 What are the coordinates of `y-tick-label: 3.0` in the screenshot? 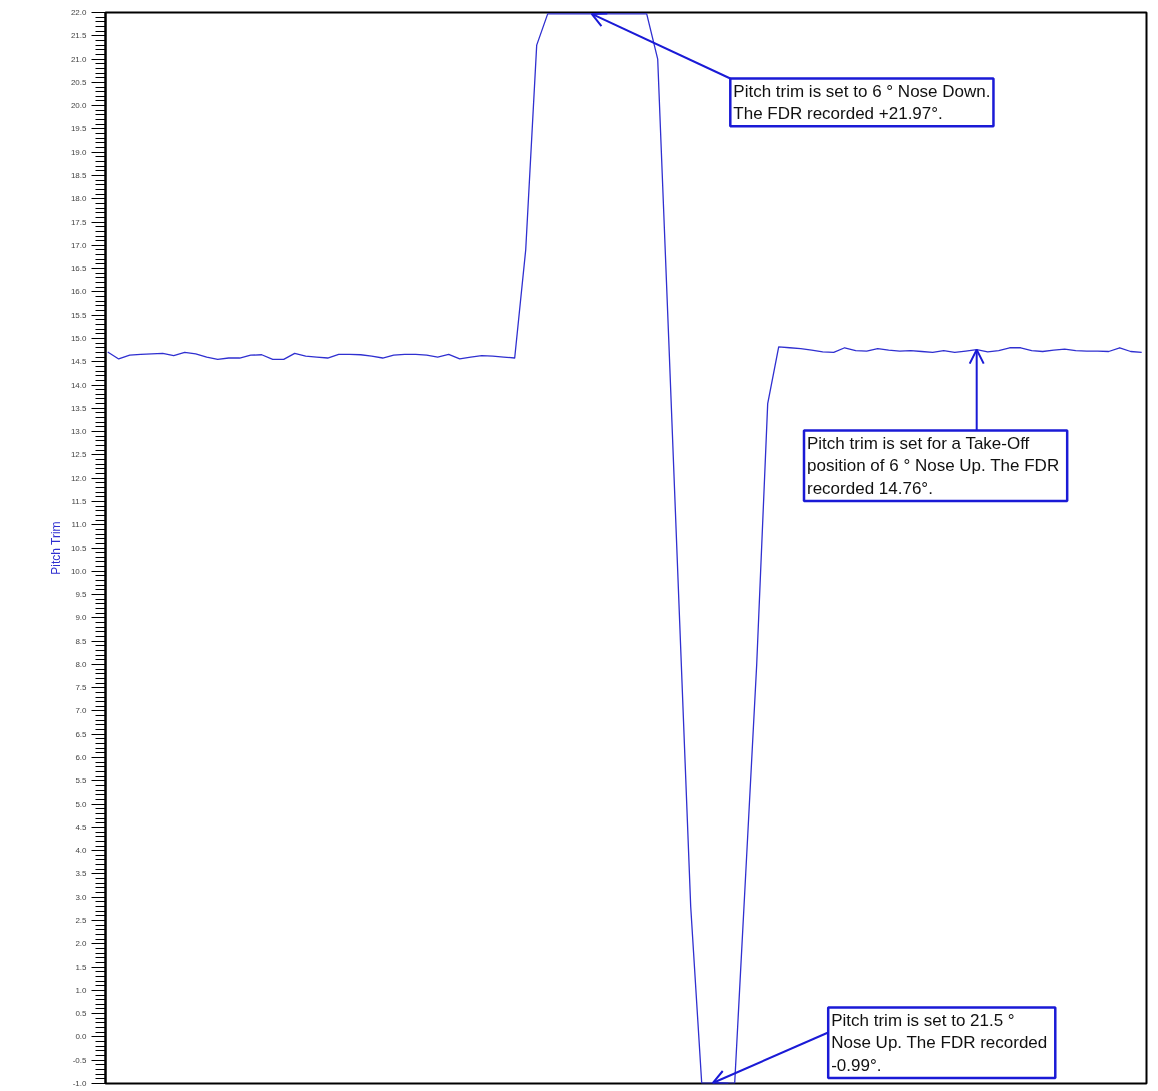 It's located at (81, 897).